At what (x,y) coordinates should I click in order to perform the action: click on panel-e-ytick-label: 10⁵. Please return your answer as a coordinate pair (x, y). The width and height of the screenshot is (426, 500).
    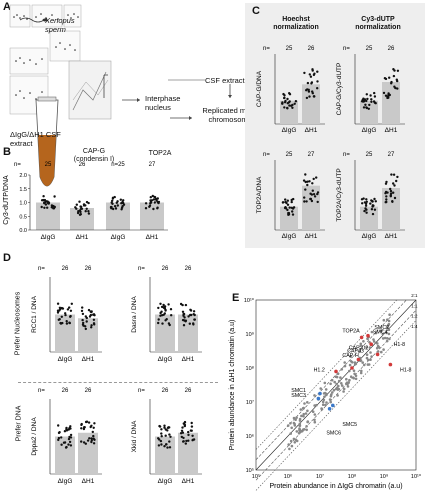
    Looking at the image, I should click on (250, 470).